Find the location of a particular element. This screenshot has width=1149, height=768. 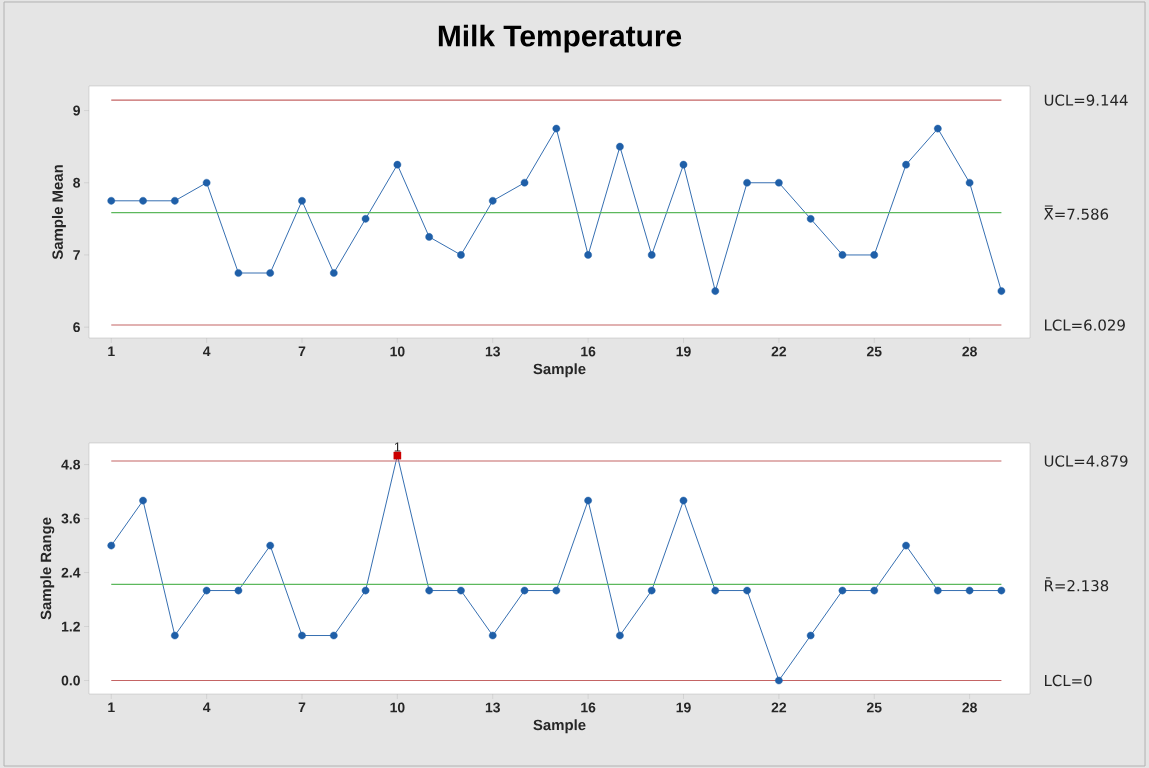

y-tick-label: 8 is located at coordinates (77, 182).